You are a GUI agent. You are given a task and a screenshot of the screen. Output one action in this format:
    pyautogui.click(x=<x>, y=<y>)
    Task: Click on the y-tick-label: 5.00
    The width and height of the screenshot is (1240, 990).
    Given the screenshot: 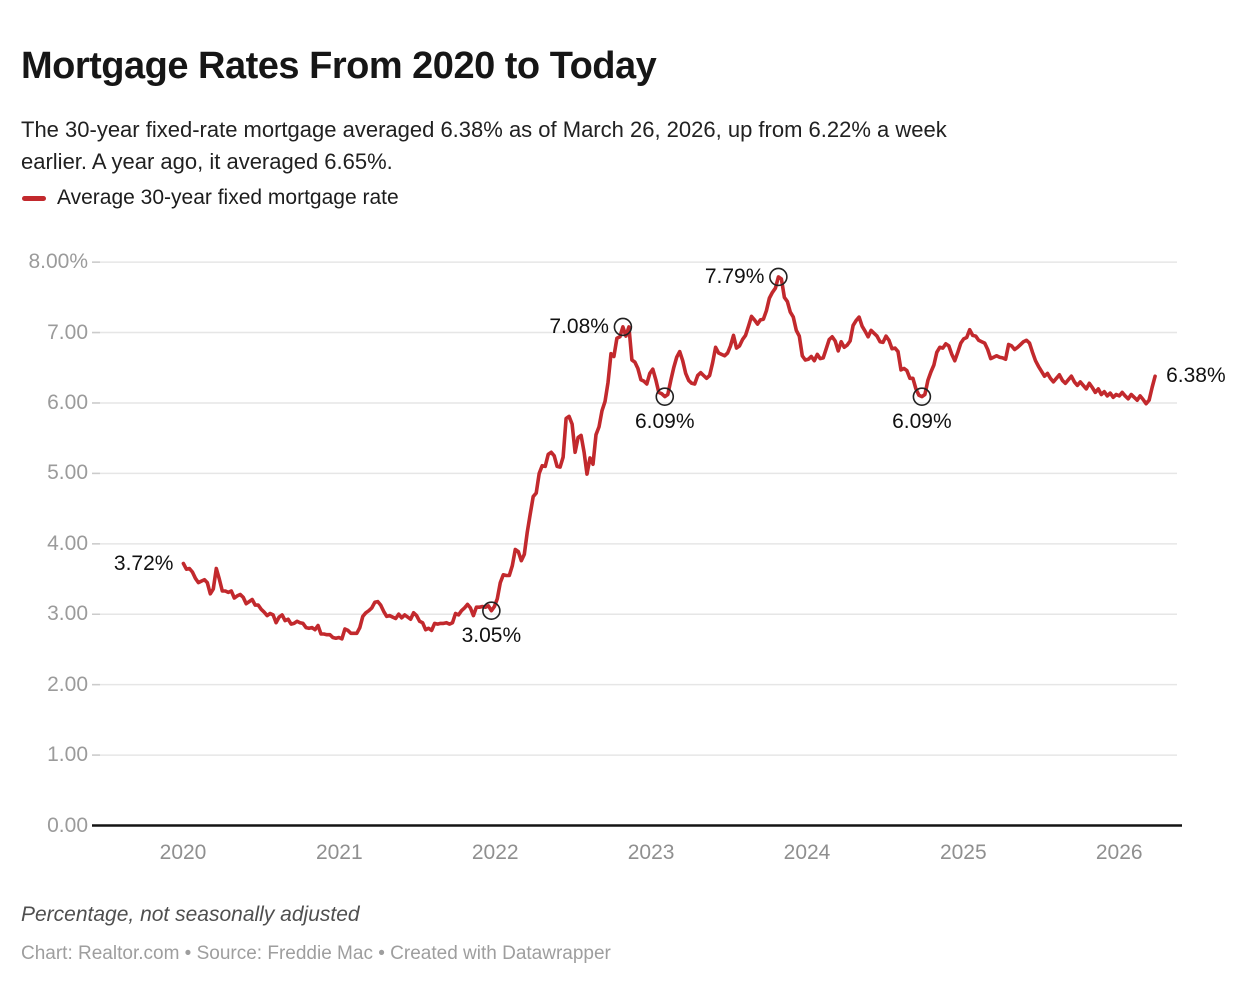 What is the action you would take?
    pyautogui.click(x=67, y=473)
    